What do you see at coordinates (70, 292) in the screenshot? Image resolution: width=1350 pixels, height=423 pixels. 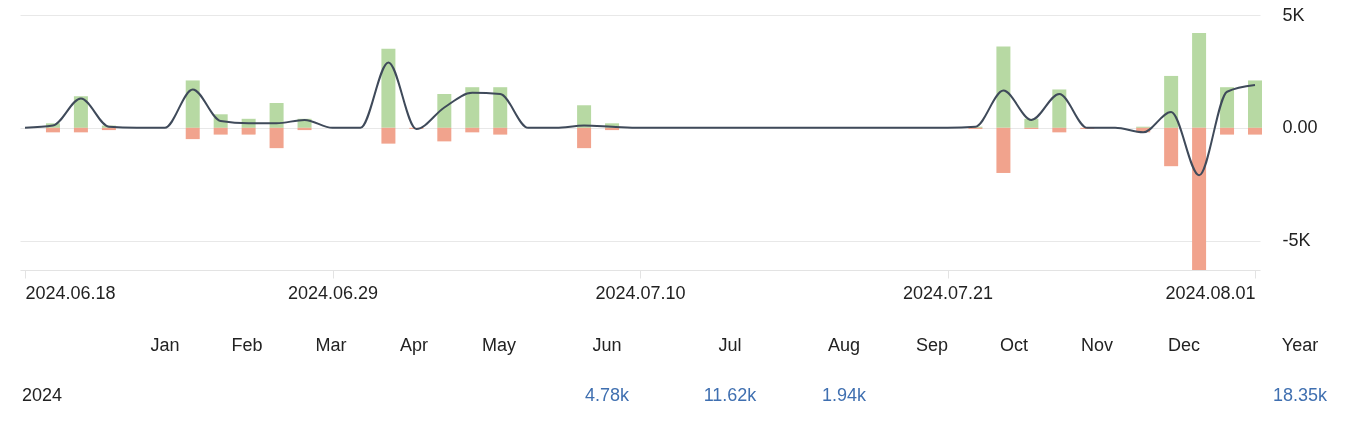 I see `x-tick-label: 2024.06.18` at bounding box center [70, 292].